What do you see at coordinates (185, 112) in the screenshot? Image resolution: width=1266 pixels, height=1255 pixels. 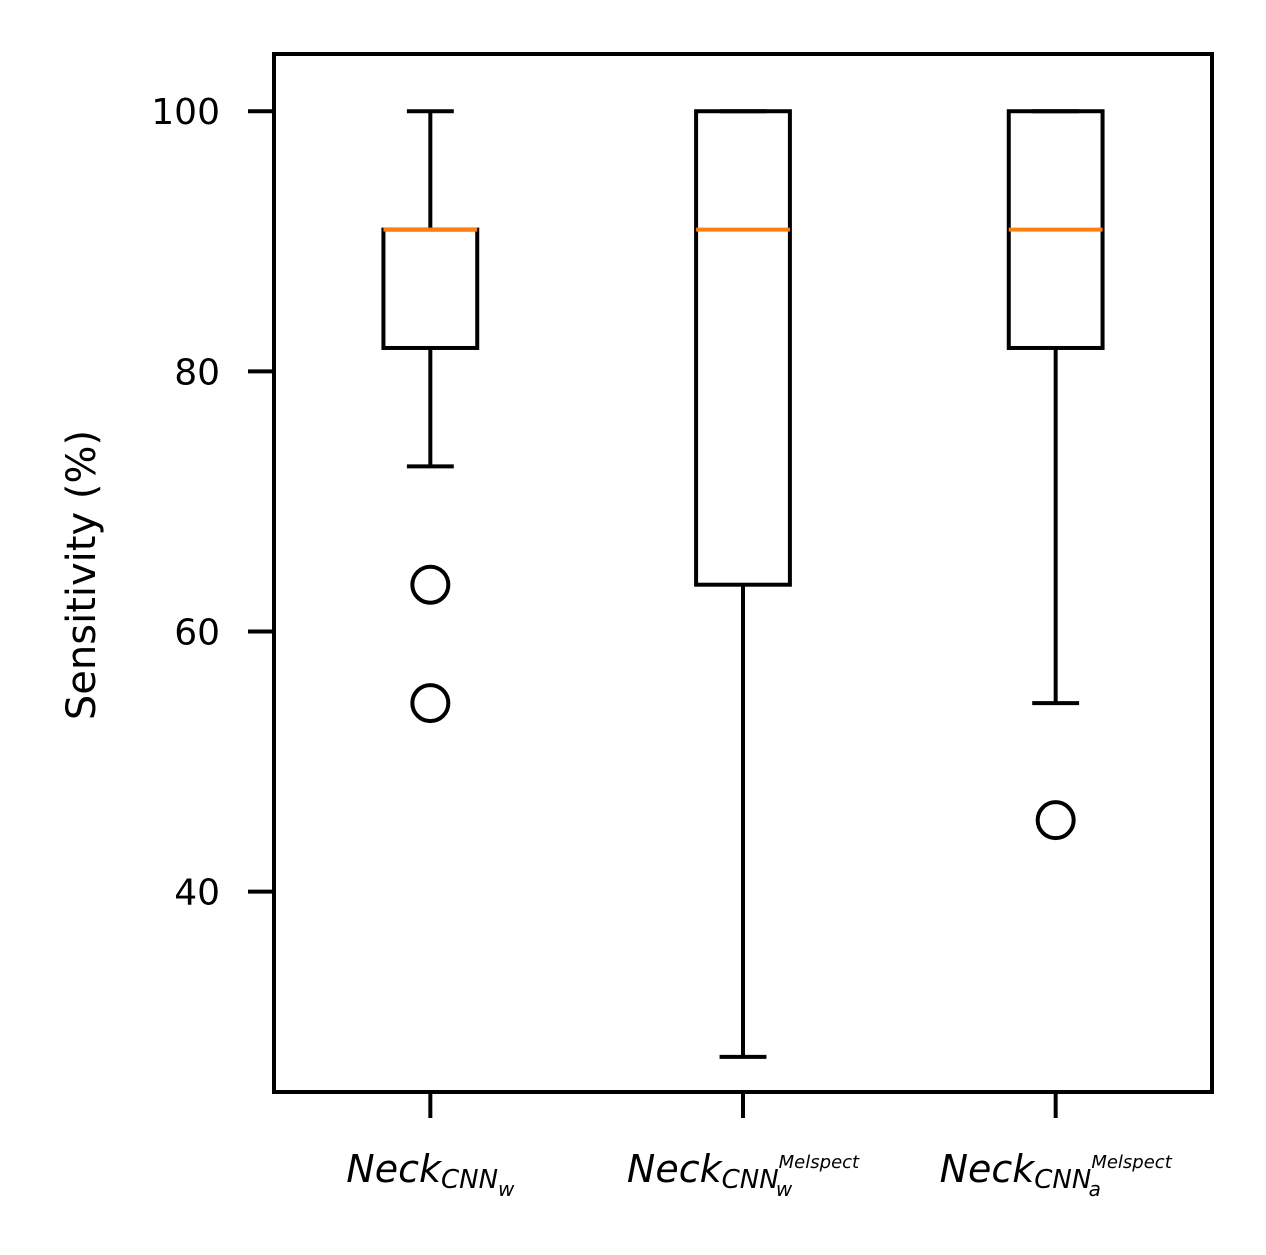 I see `y-tick-label: 100` at bounding box center [185, 112].